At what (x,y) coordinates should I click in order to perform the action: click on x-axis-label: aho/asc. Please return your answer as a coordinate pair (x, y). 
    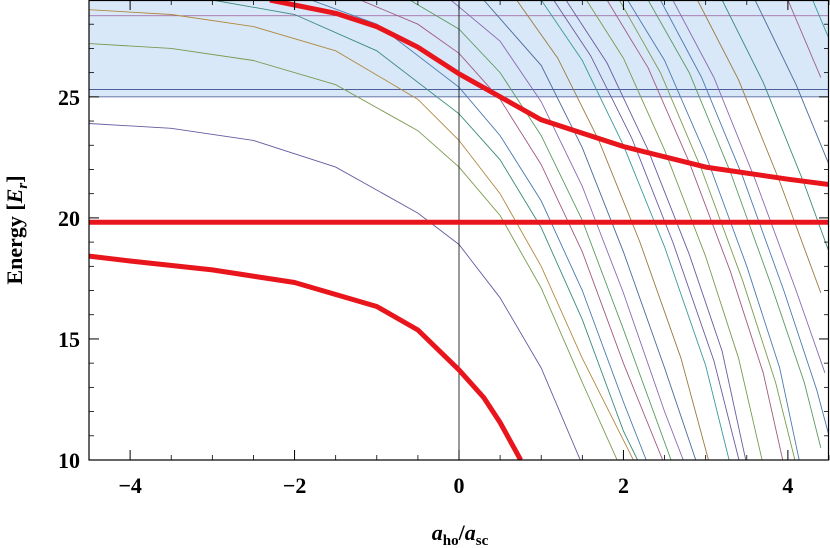
    Looking at the image, I should click on (460, 534).